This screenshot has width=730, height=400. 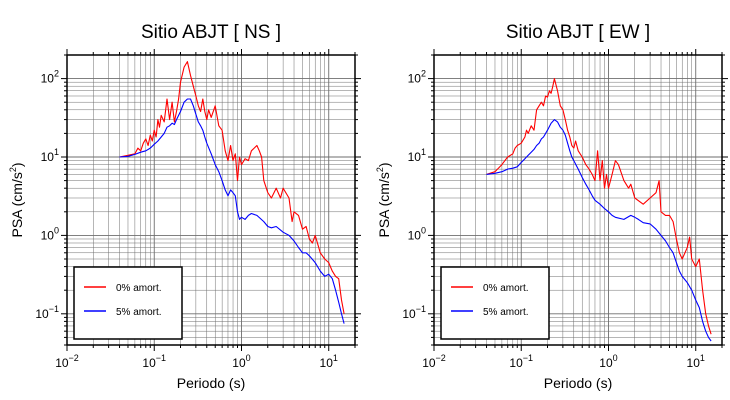 What do you see at coordinates (578, 32) in the screenshot?
I see `chart-title: Sitio ABJT [ EW ]` at bounding box center [578, 32].